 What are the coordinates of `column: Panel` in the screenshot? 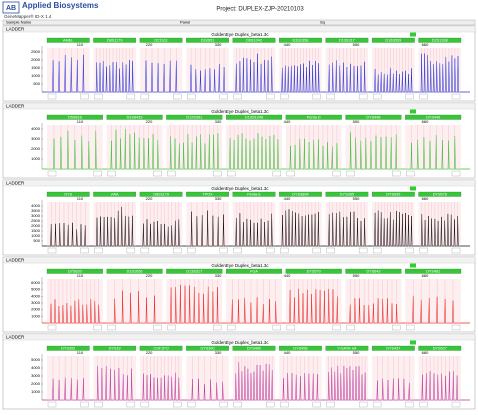 It's located at (185, 22).